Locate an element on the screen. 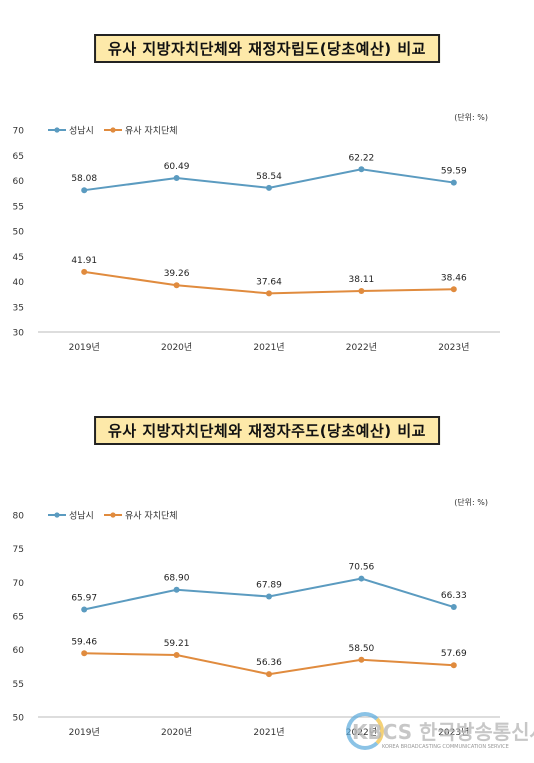 The width and height of the screenshot is (534, 763). data-label-s0-1: 60.49 is located at coordinates (177, 167).